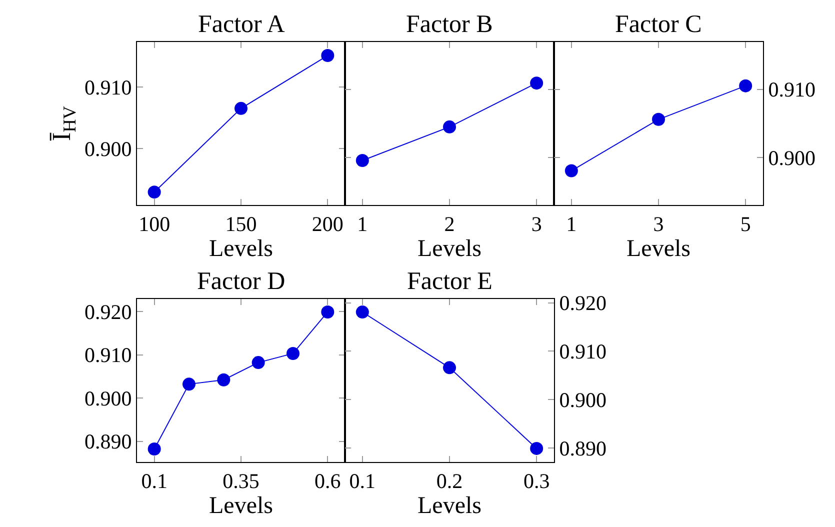 The height and width of the screenshot is (527, 835). I want to click on x-tick-label: 2, so click(449, 224).